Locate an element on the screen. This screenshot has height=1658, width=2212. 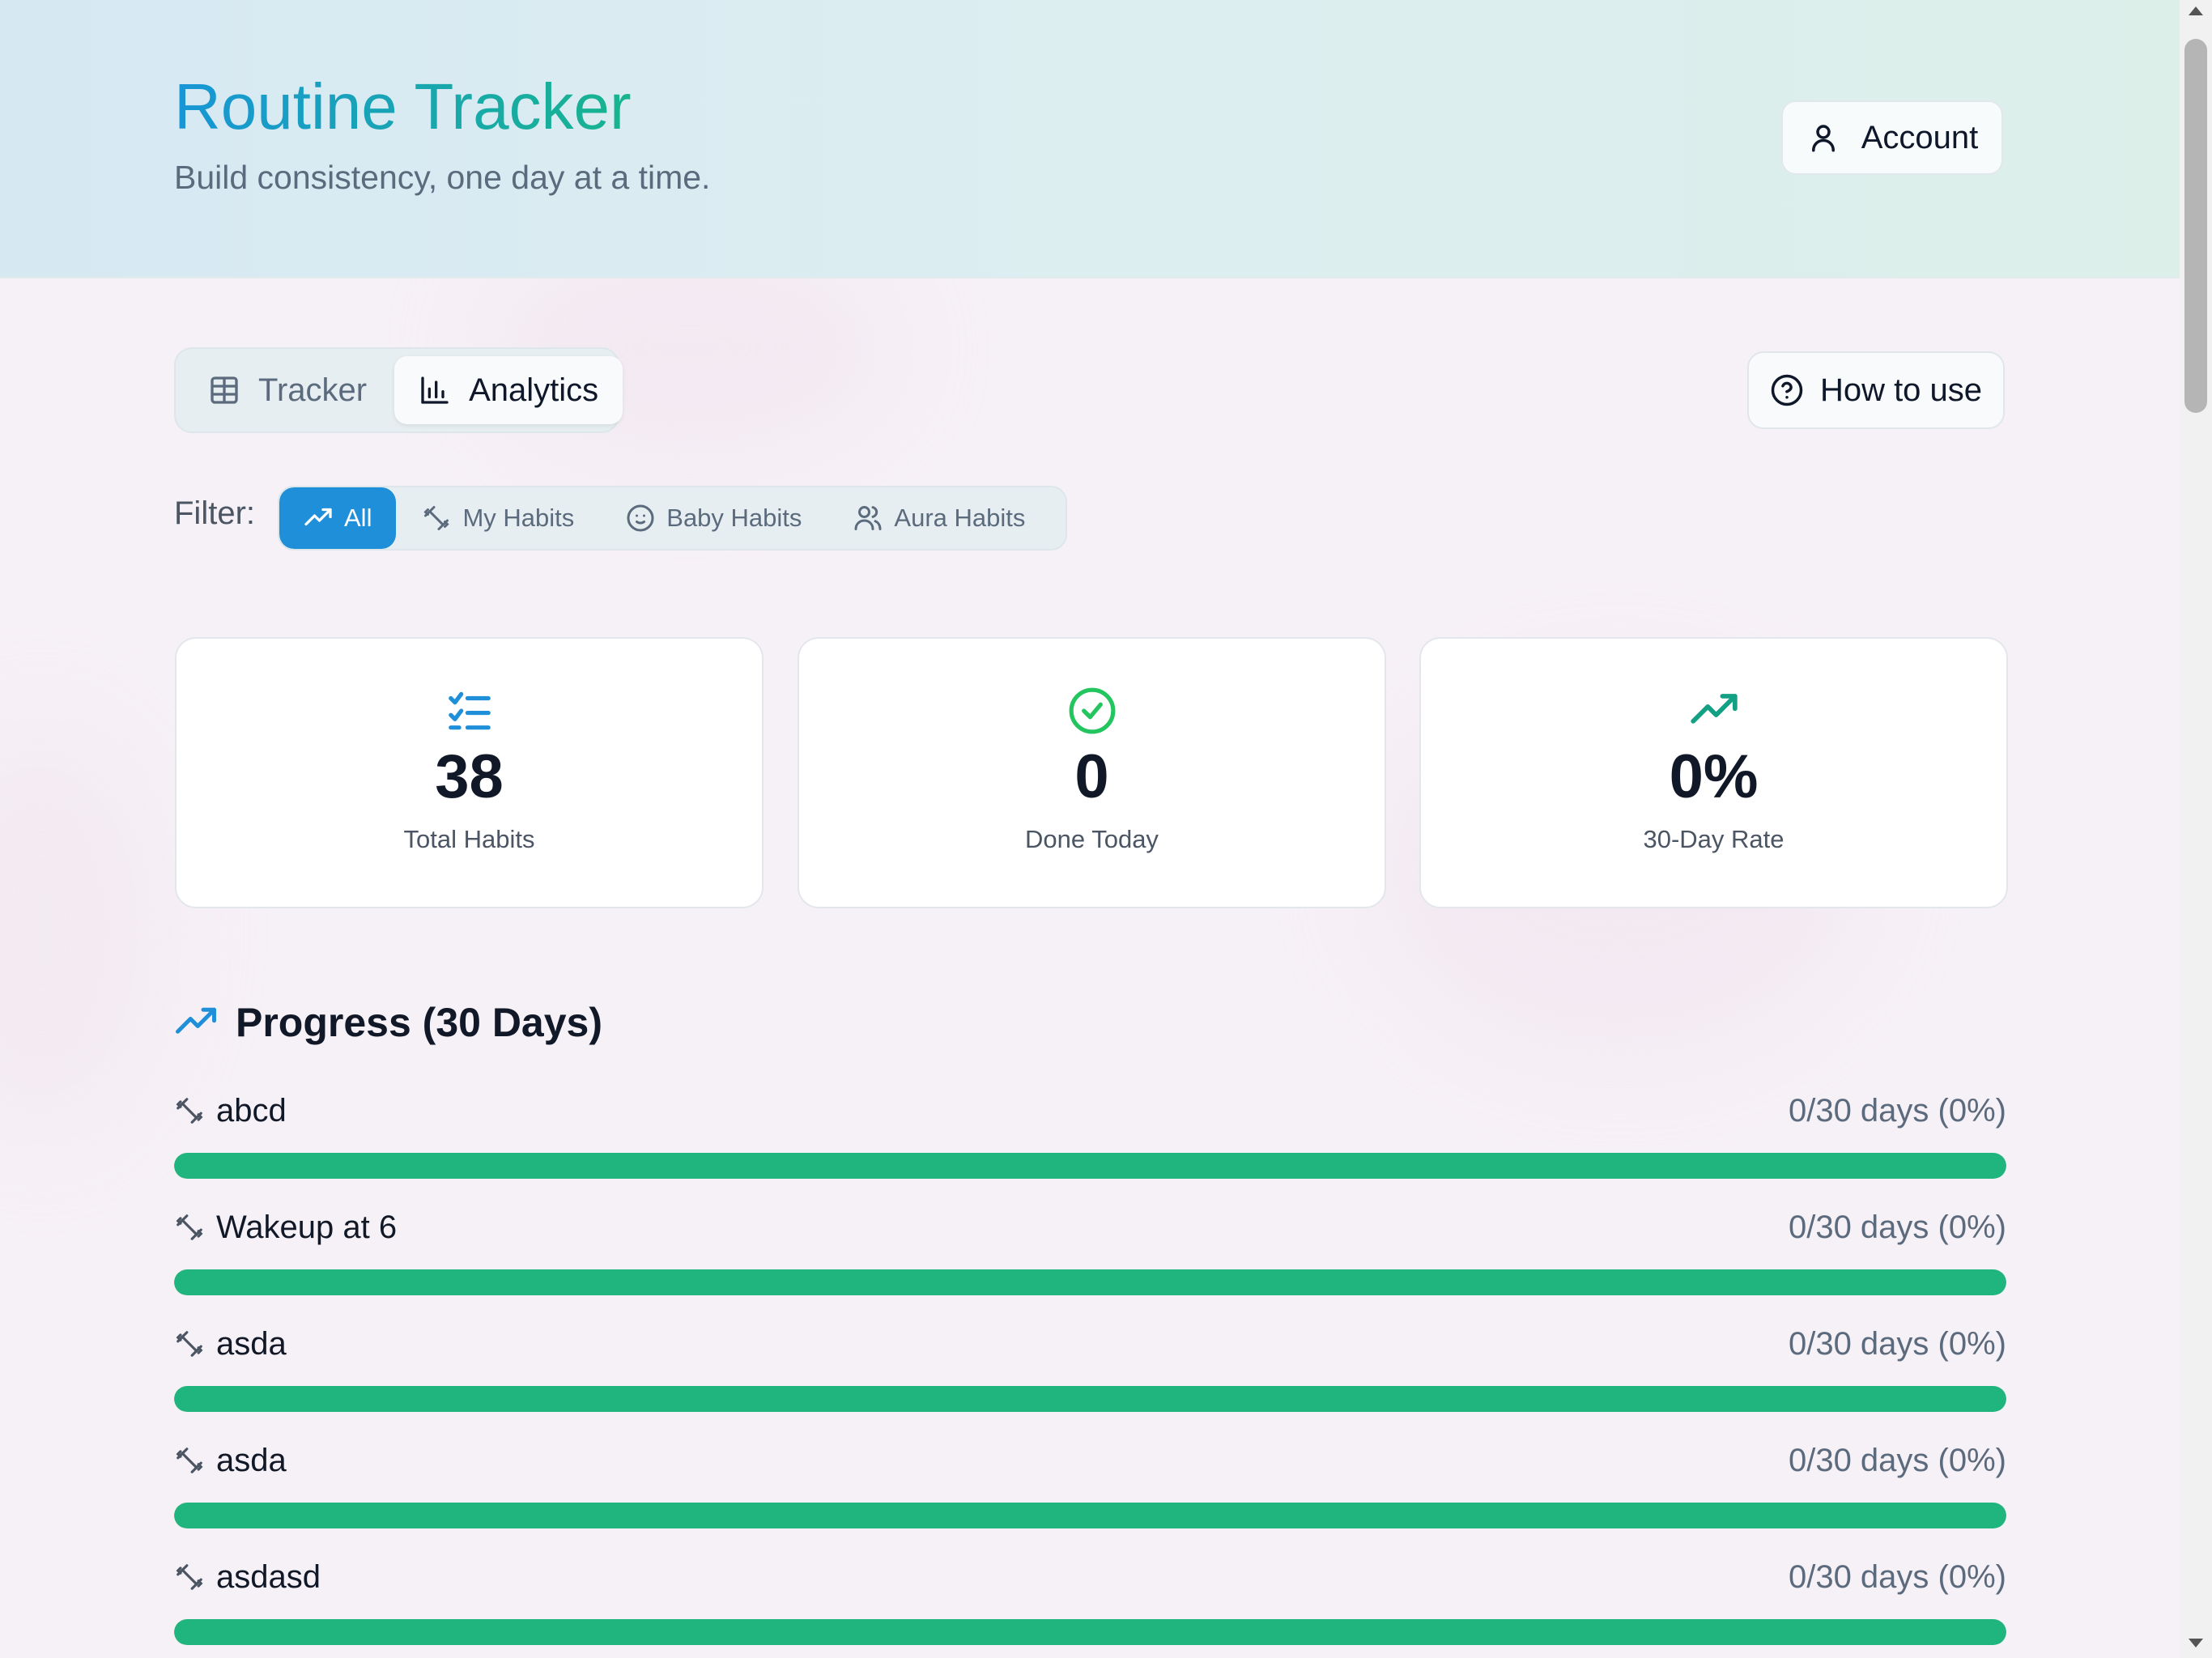
progress-section-title: Progress (30 Days) is located at coordinates (388, 1022).